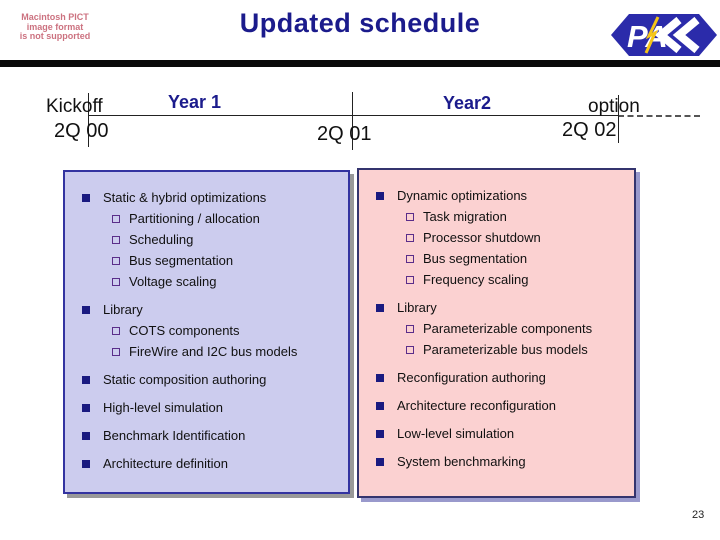 This screenshot has width=720, height=540. What do you see at coordinates (476, 405) in the screenshot?
I see `list-item-label: Architecture reconfiguration` at bounding box center [476, 405].